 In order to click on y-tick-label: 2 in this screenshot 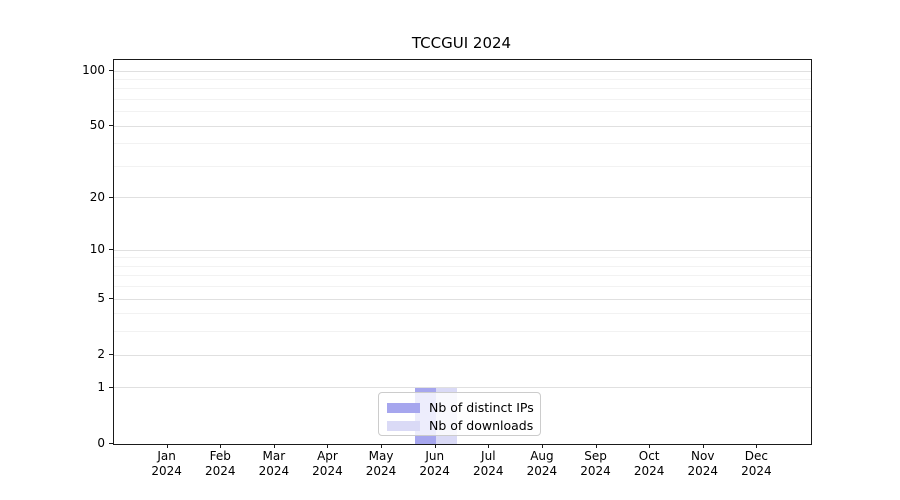, I will do `click(101, 354)`.